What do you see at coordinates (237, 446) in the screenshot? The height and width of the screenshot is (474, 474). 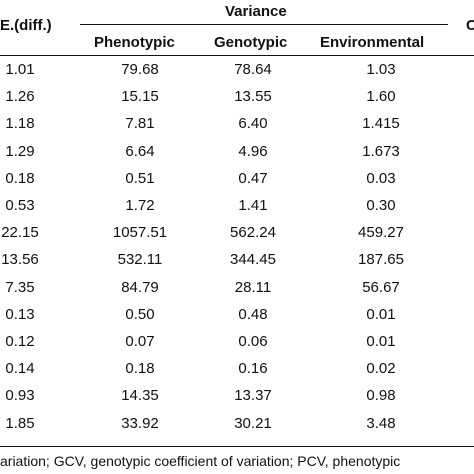 I see `table-bottom-rule` at bounding box center [237, 446].